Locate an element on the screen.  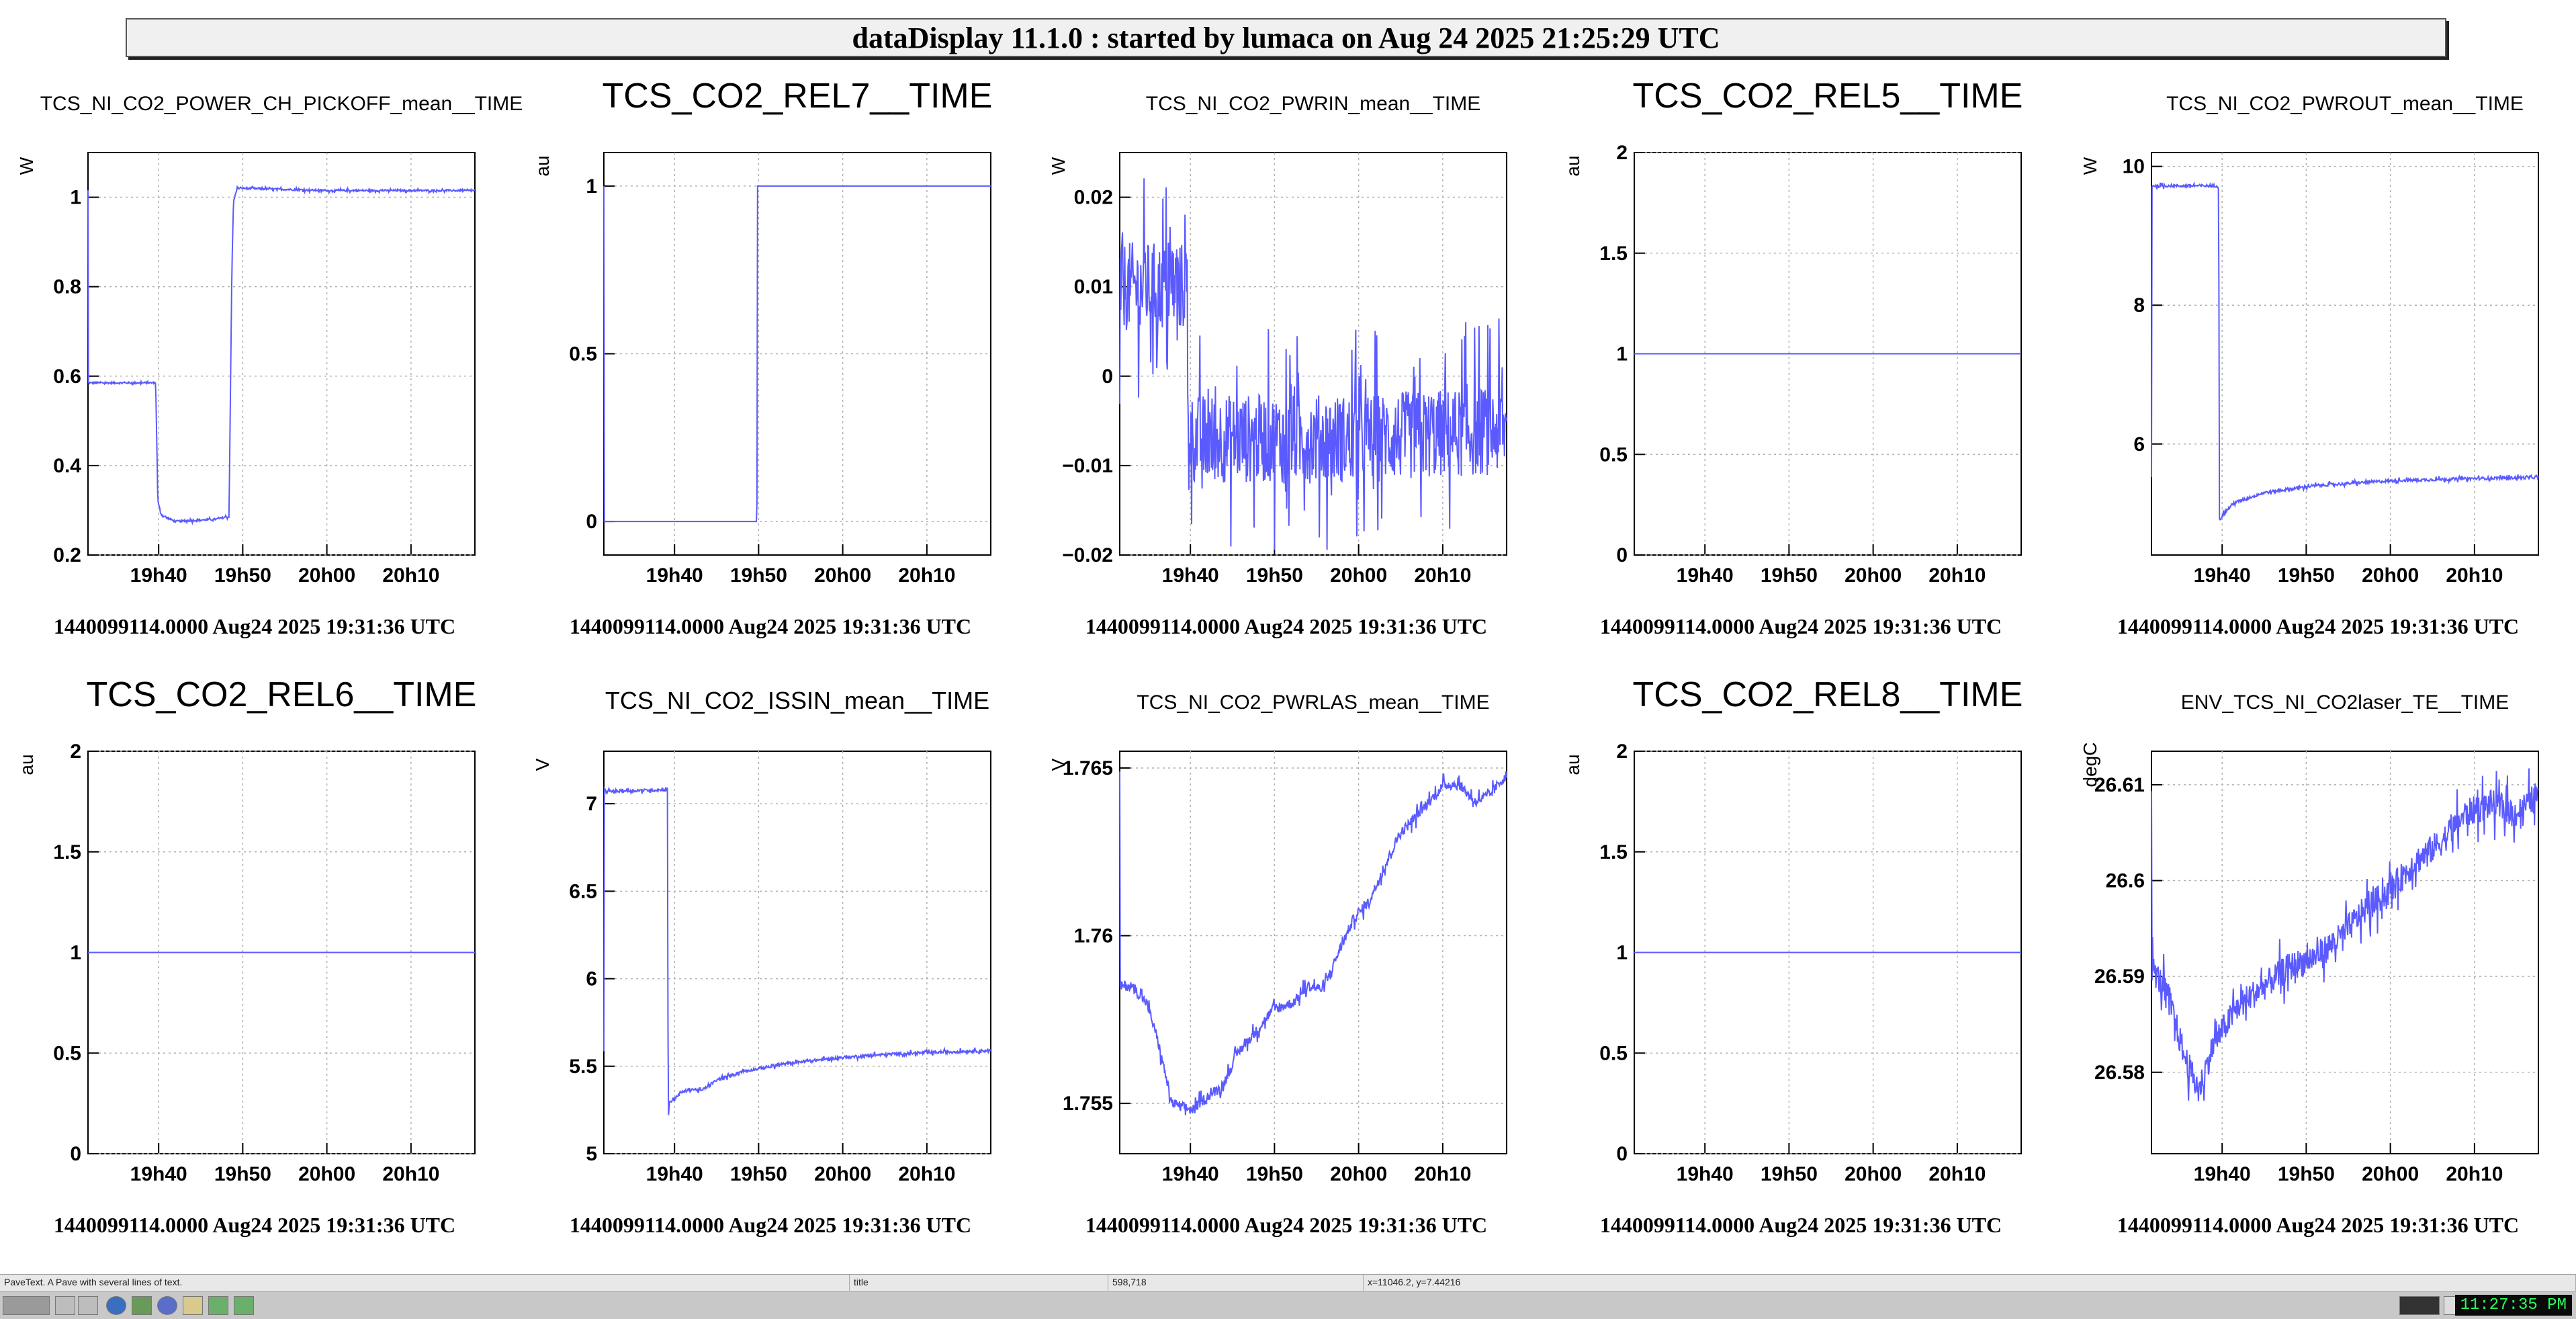
app-icon is located at coordinates (218, 1305).